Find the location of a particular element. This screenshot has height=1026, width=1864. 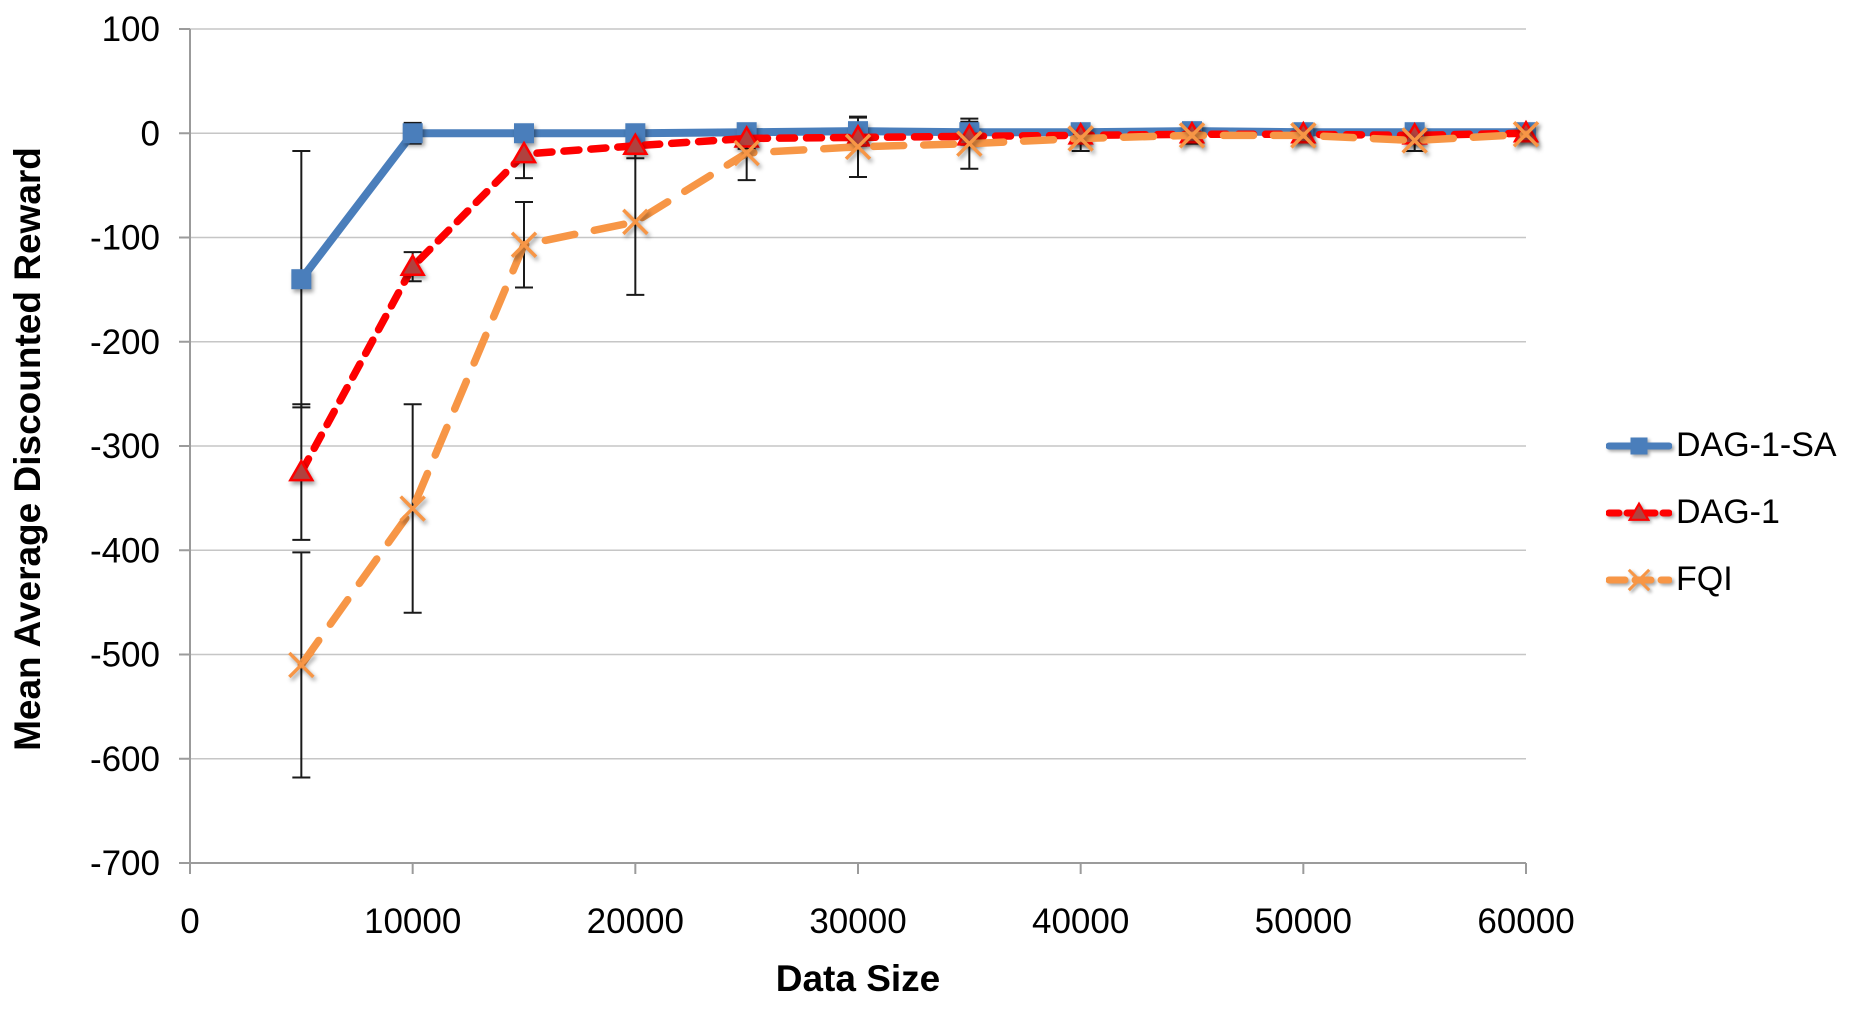

x-tick-label: 30000 is located at coordinates (857, 921).